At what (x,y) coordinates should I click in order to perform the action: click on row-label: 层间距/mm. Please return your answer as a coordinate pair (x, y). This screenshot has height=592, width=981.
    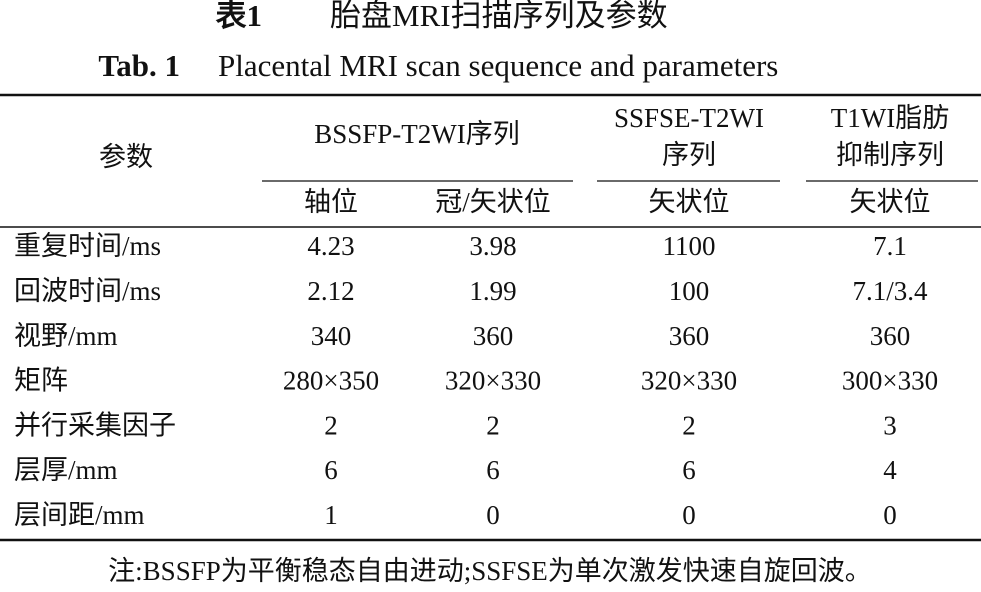
    Looking at the image, I should click on (79, 515).